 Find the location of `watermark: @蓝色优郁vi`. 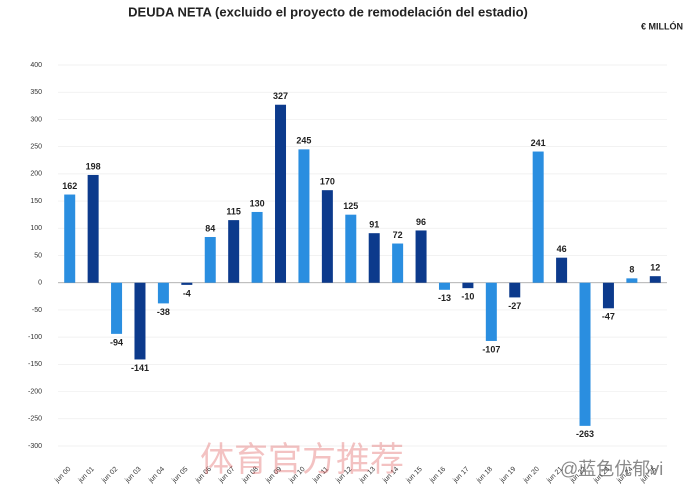

watermark: @蓝色优郁vi is located at coordinates (611, 469).